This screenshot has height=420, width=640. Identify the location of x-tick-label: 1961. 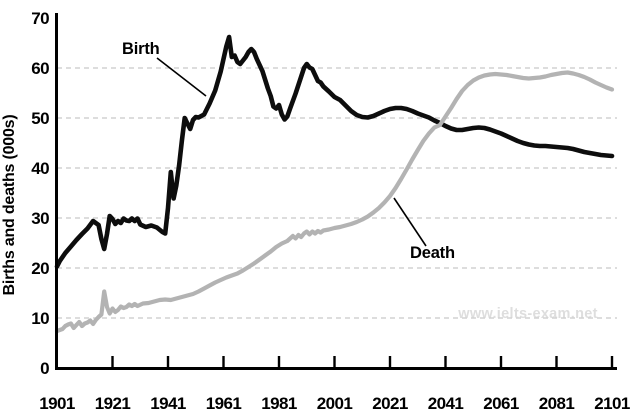
(224, 403).